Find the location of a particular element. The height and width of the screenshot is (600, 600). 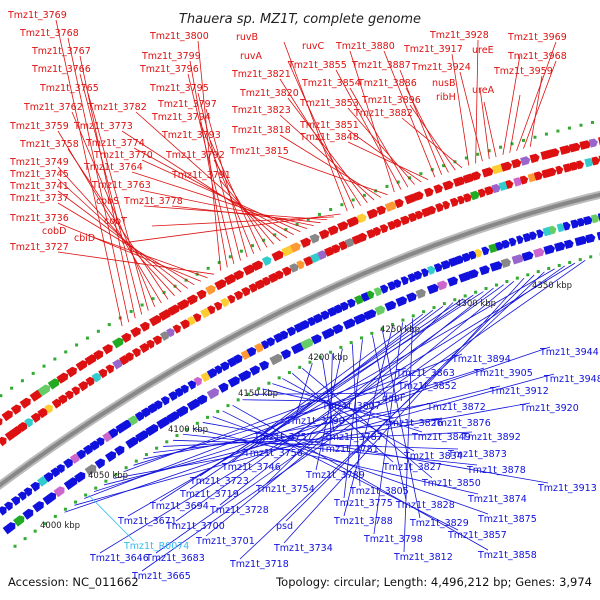

forward-gene-label: cobD is located at coordinates (54, 231).